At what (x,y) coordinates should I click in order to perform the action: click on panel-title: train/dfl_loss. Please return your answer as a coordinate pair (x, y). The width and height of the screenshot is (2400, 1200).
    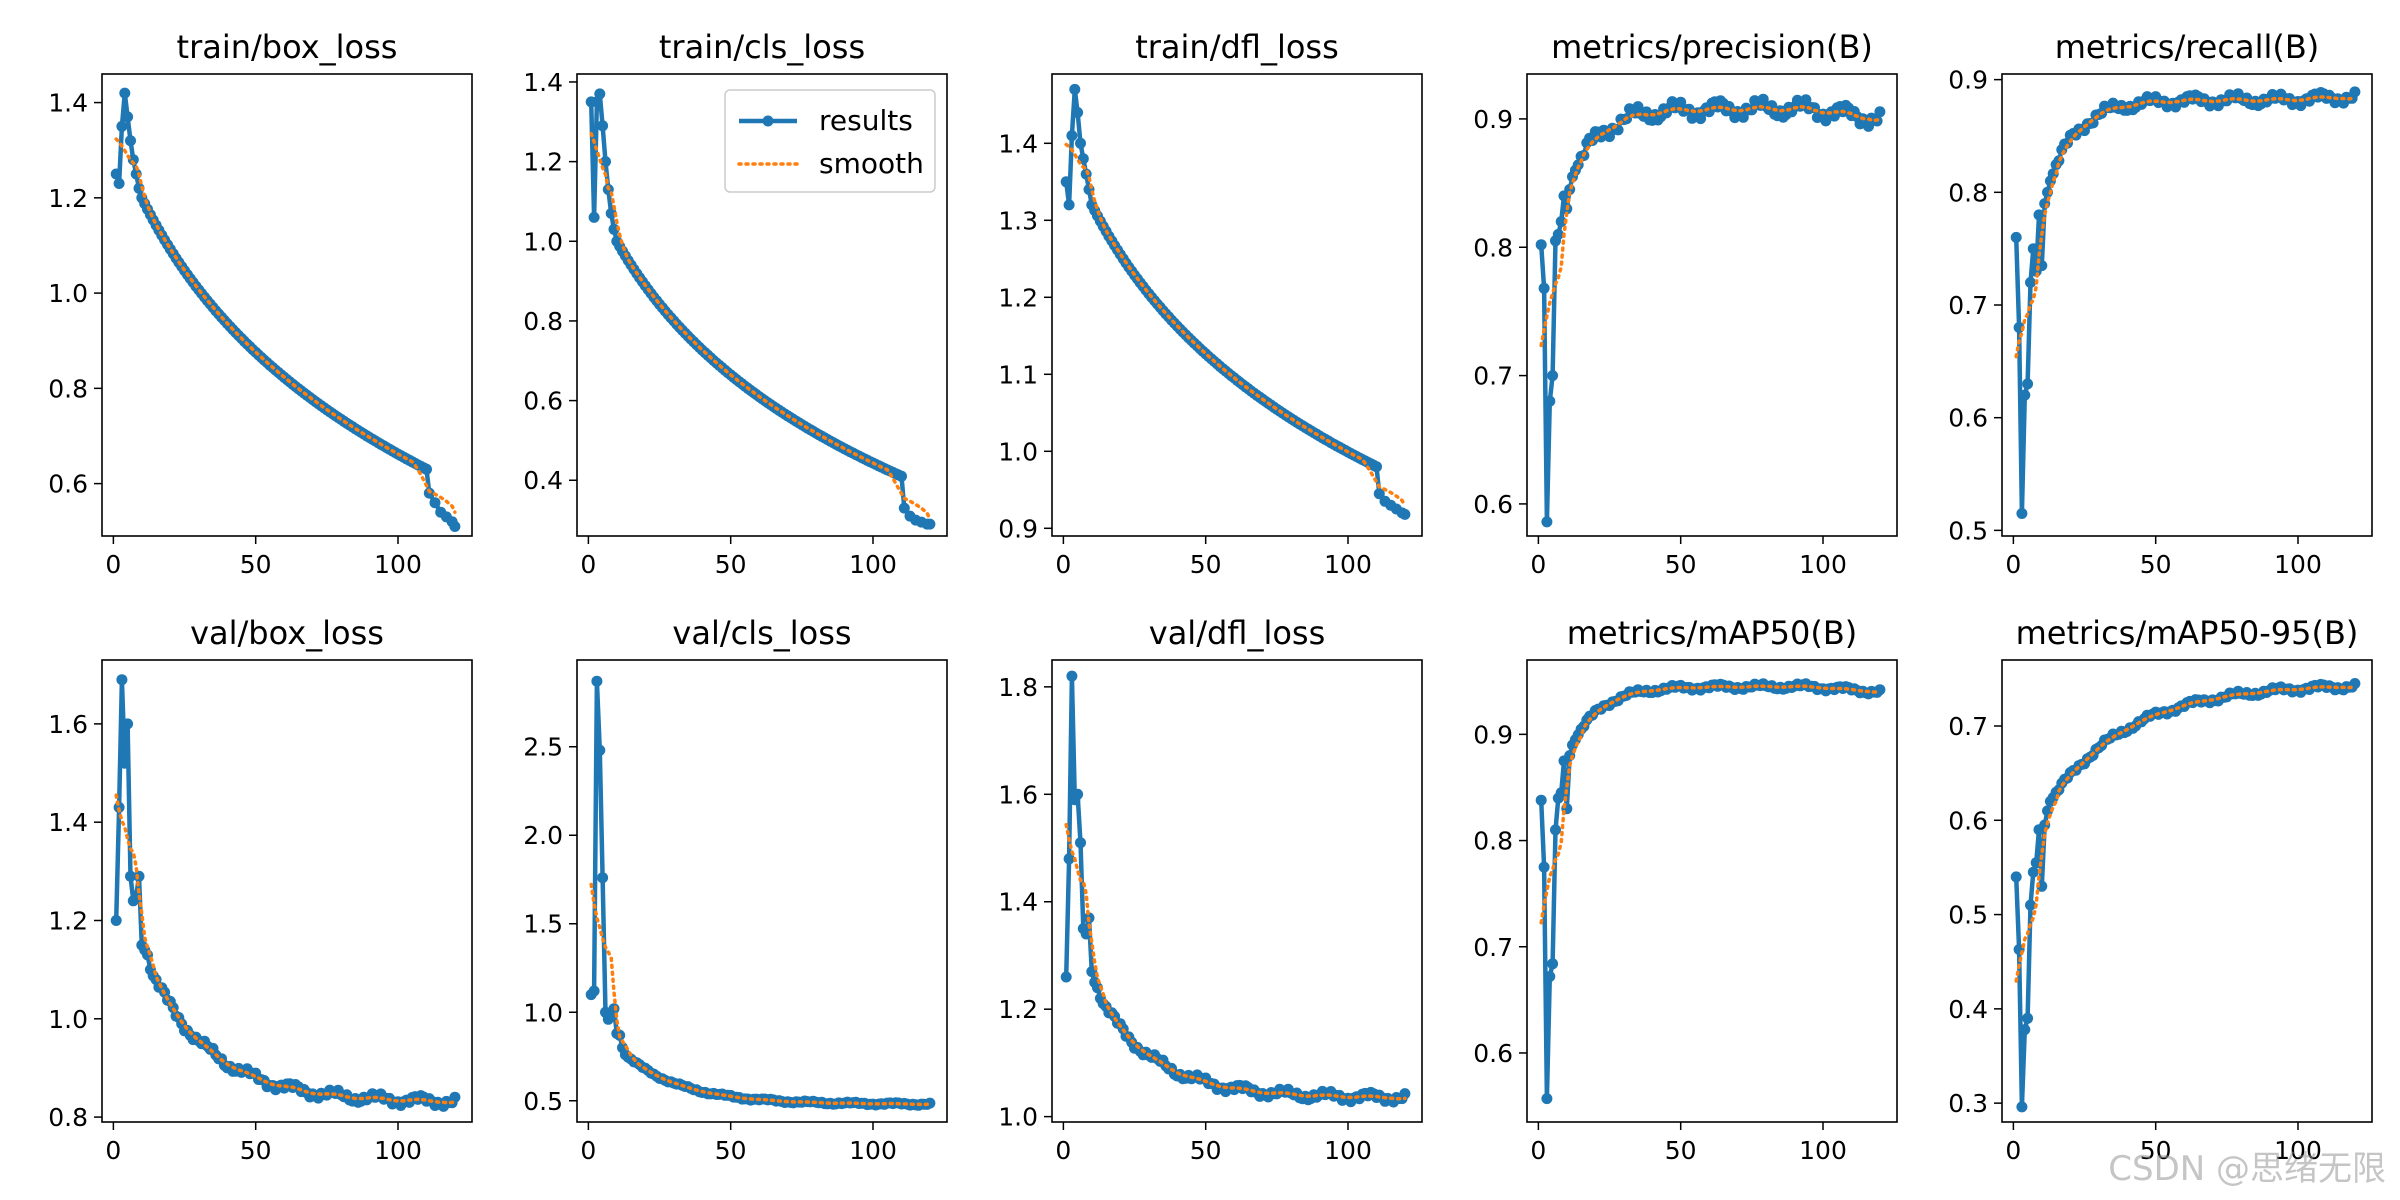
    Looking at the image, I should click on (1237, 47).